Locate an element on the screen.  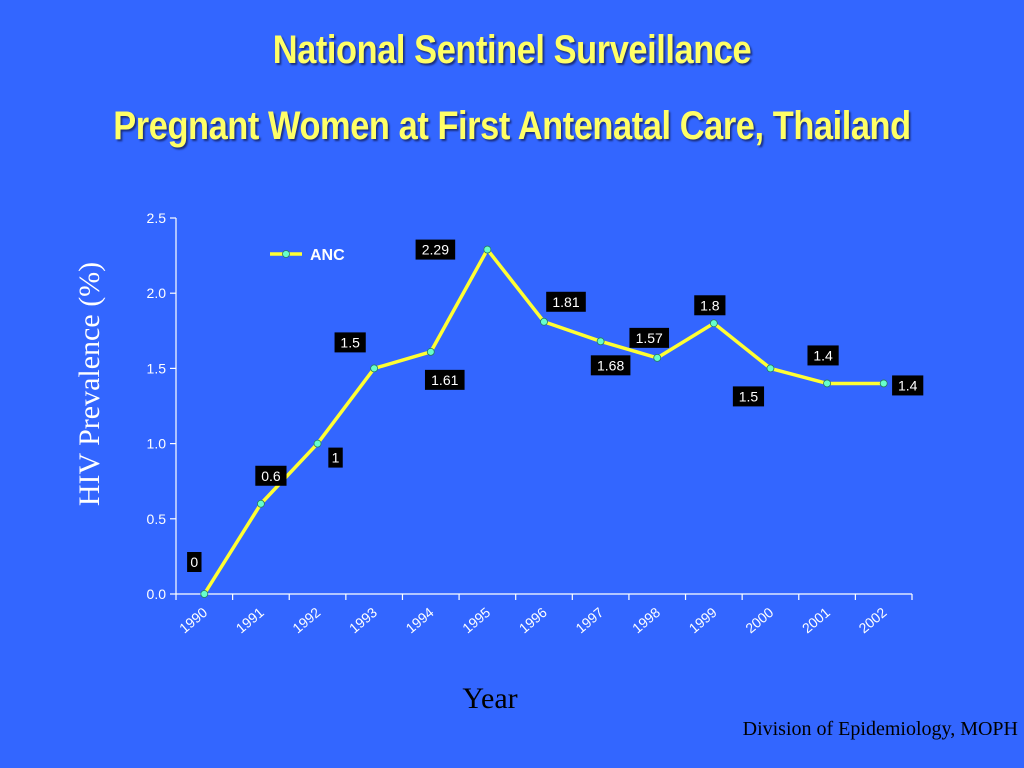
x-tick-label: 1993 is located at coordinates (363, 620).